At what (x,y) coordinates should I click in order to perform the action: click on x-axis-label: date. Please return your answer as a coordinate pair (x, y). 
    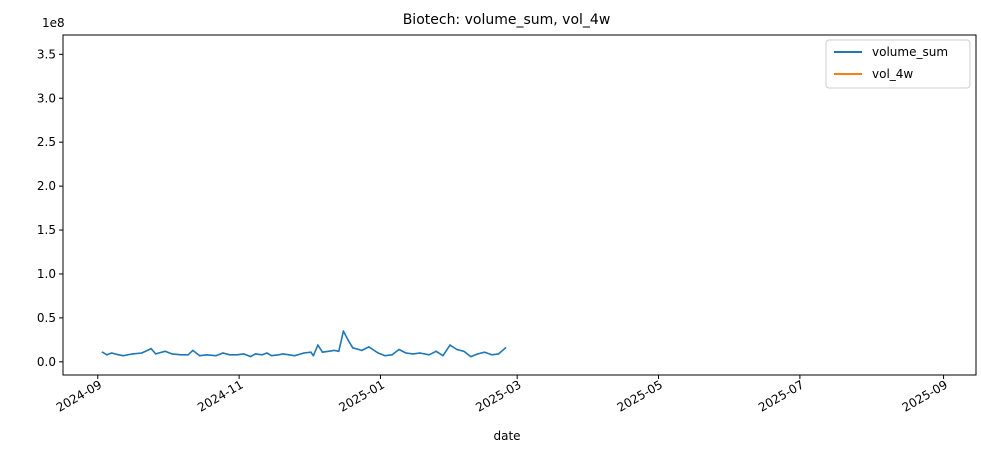
    Looking at the image, I should click on (506, 436).